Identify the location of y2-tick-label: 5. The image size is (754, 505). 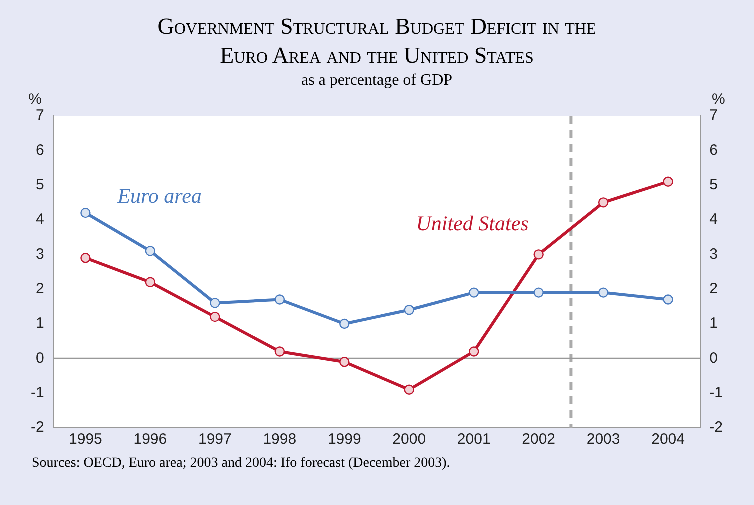
(714, 185).